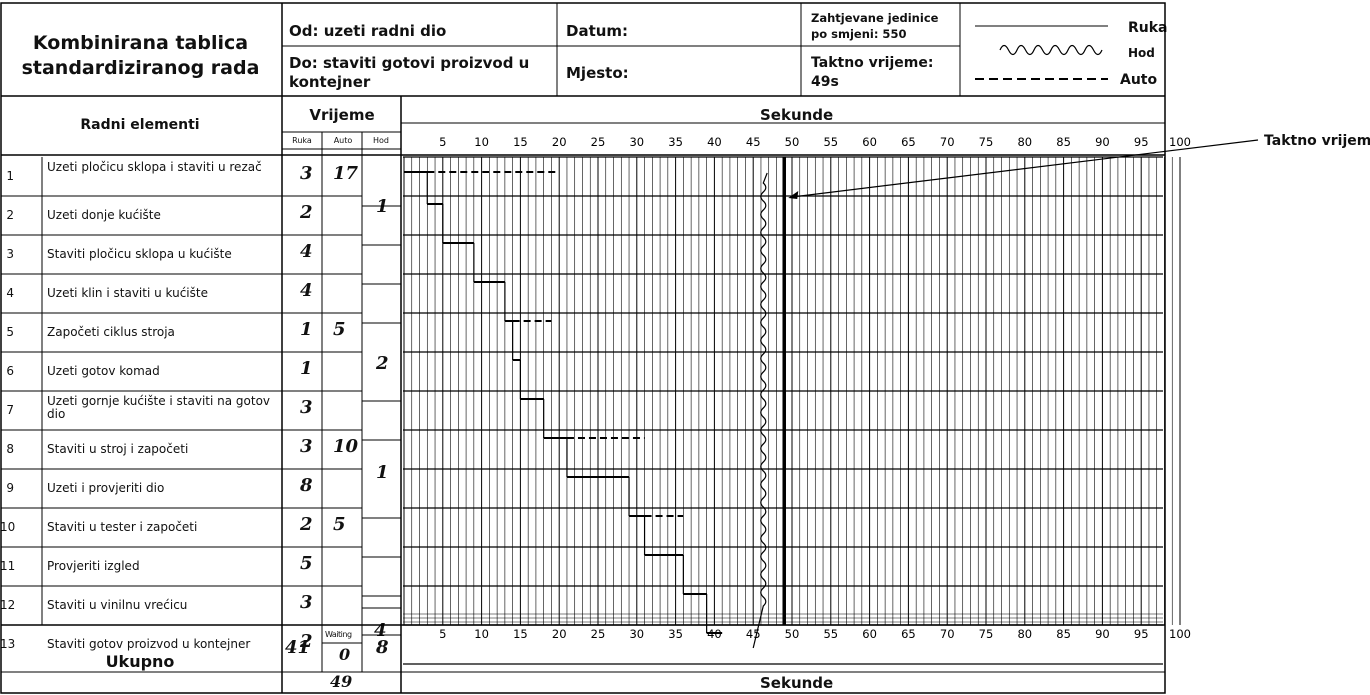  Describe the element at coordinates (793, 195) in the screenshot. I see `takt-annotation-arrowhead` at that location.